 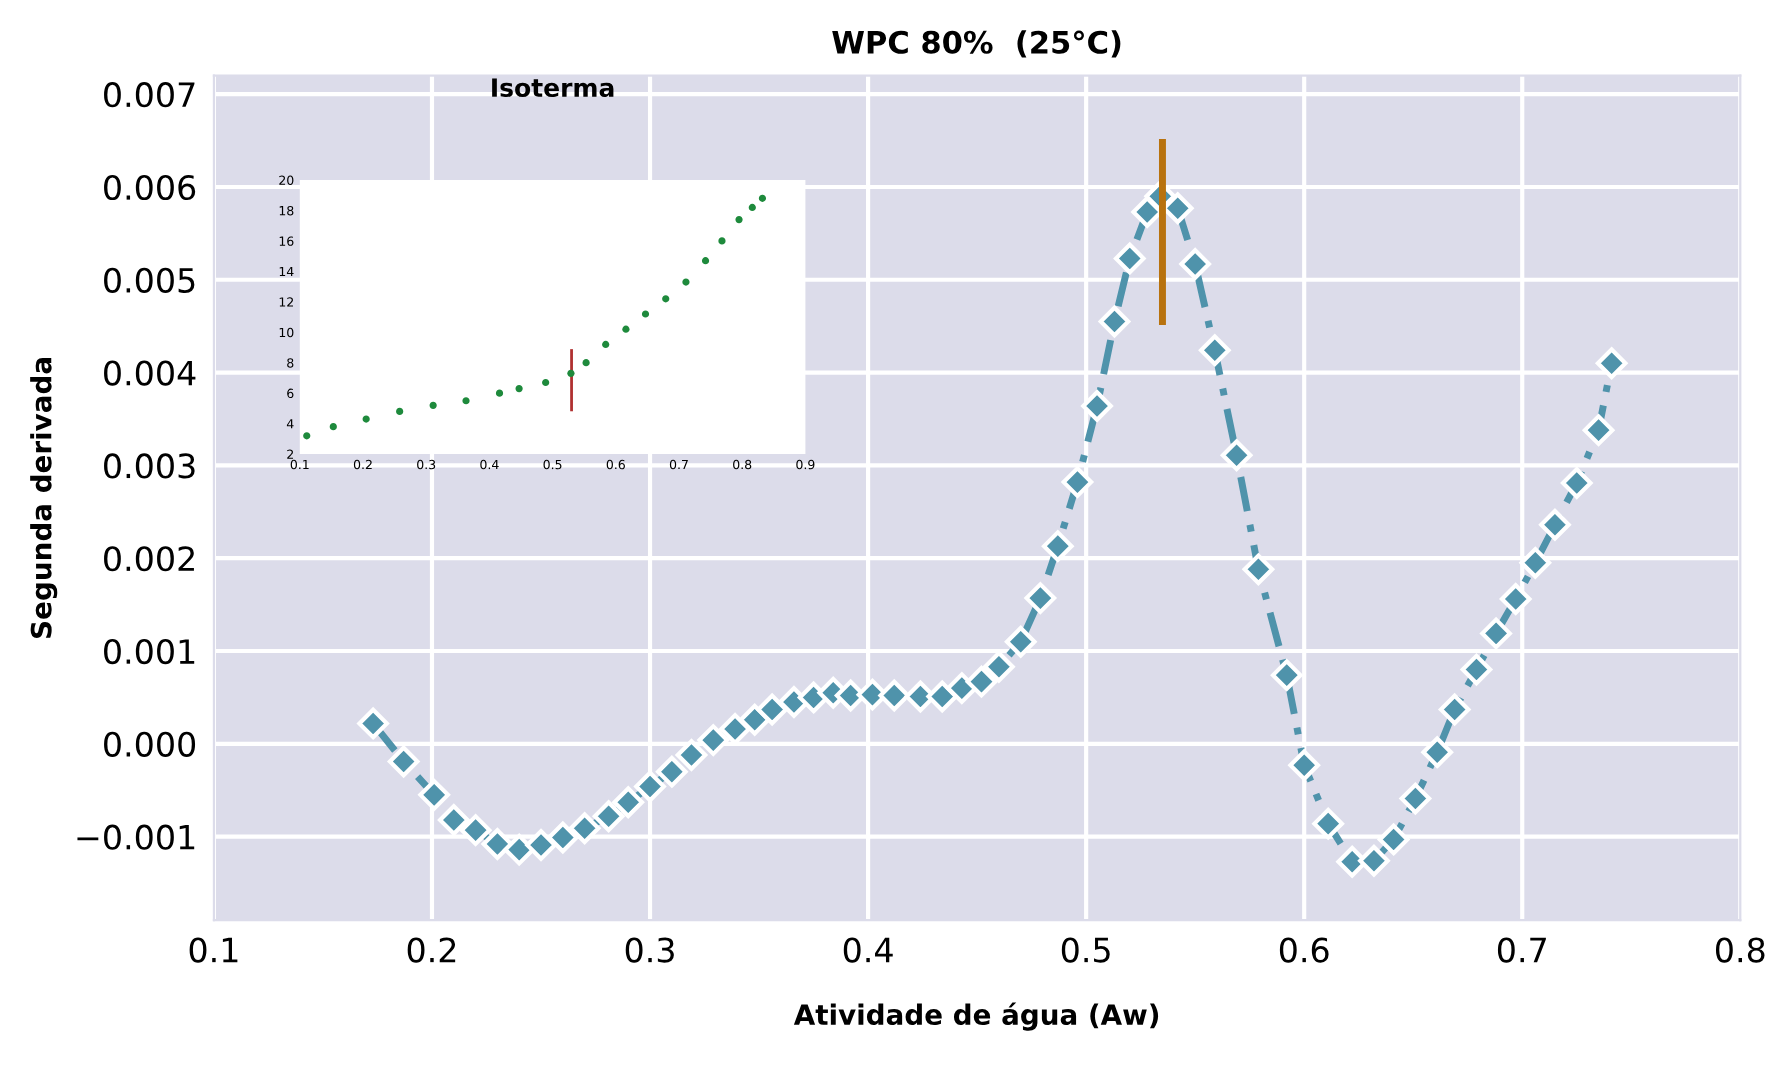 I want to click on y-tick-label: 0.003, so click(x=149, y=466).